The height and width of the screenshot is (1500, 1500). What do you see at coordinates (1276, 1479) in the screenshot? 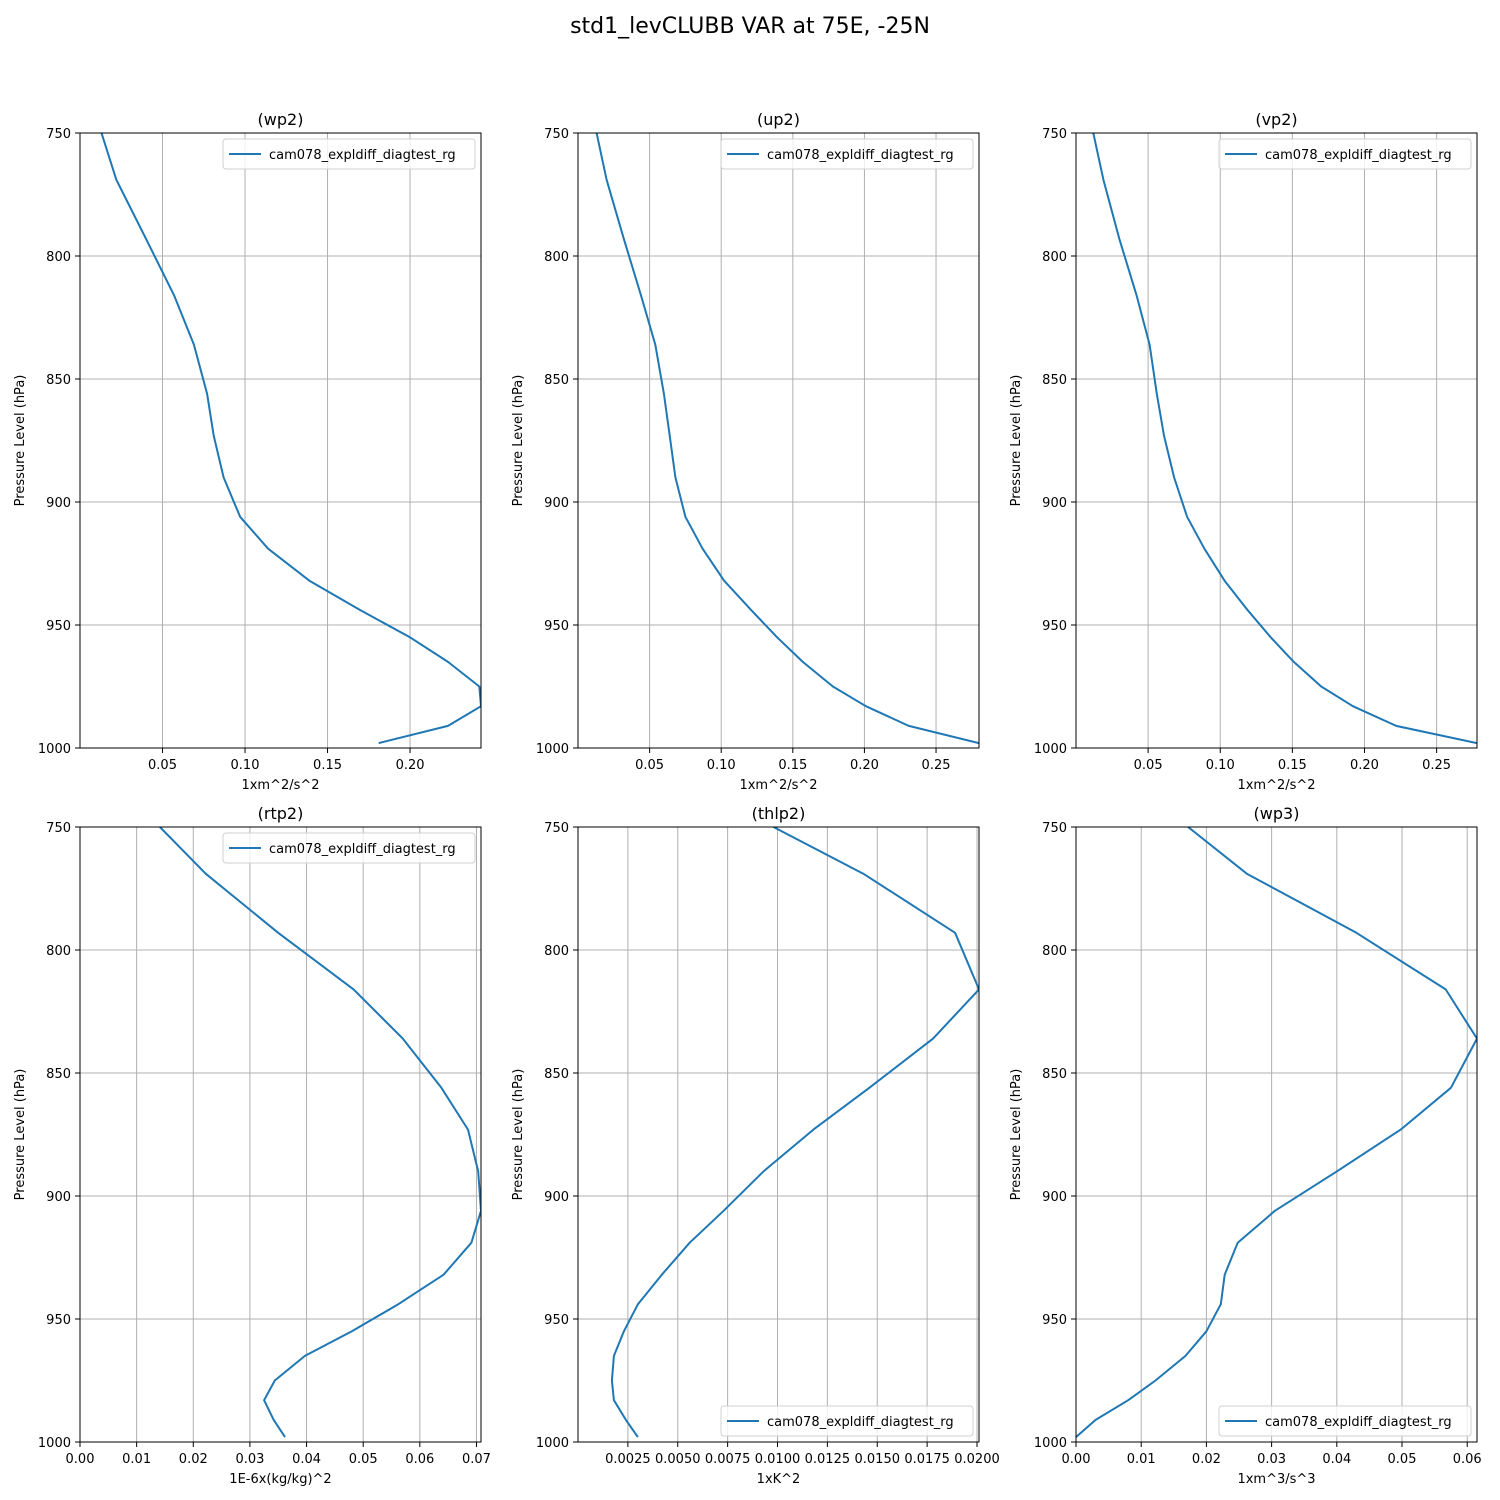
I see `x-axis-label: 1xm^3/s^3` at bounding box center [1276, 1479].